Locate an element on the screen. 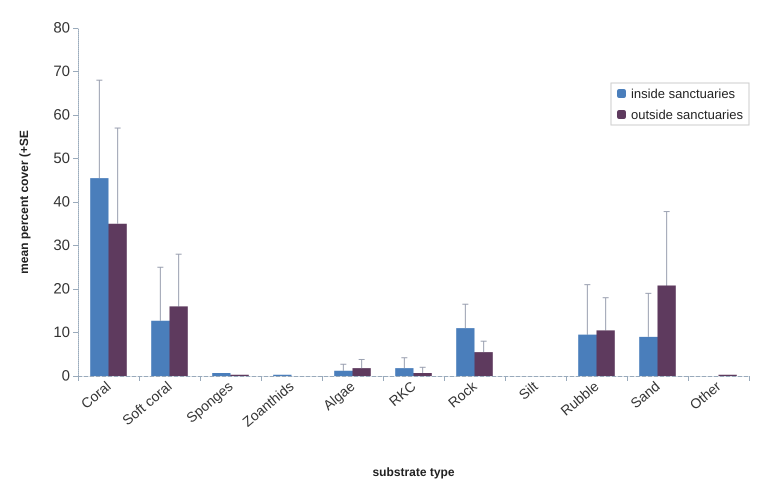 Image resolution: width=767 pixels, height=497 pixels. legend-label: outside sanctuaries is located at coordinates (687, 114).